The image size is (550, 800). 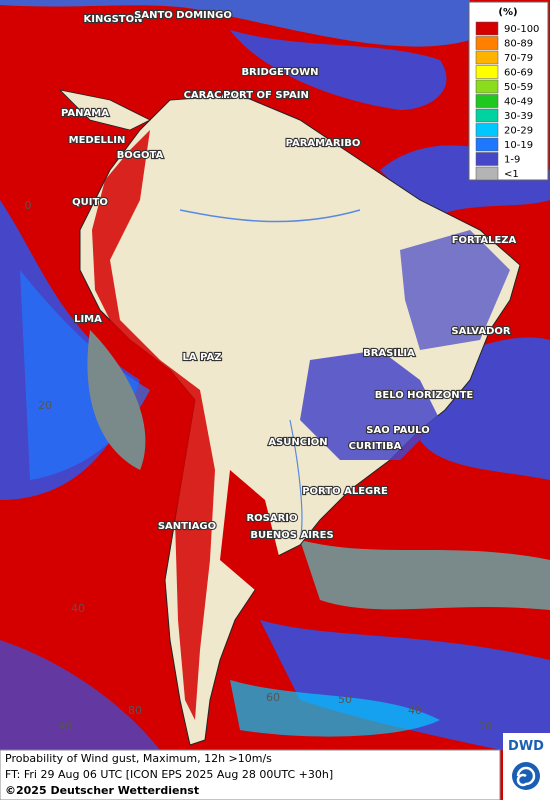 What do you see at coordinates (507, 12) in the screenshot?
I see `legend-unit: (%)` at bounding box center [507, 12].